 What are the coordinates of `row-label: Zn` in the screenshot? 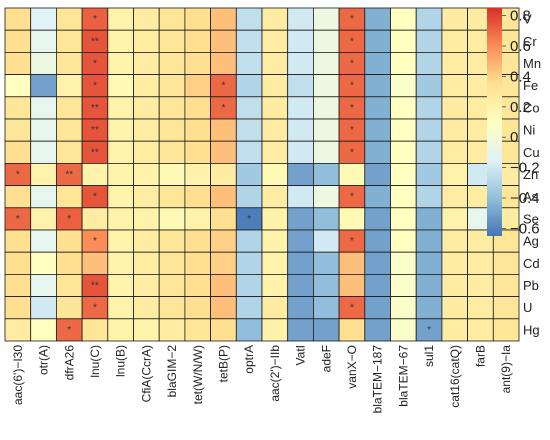 It's located at (530, 174).